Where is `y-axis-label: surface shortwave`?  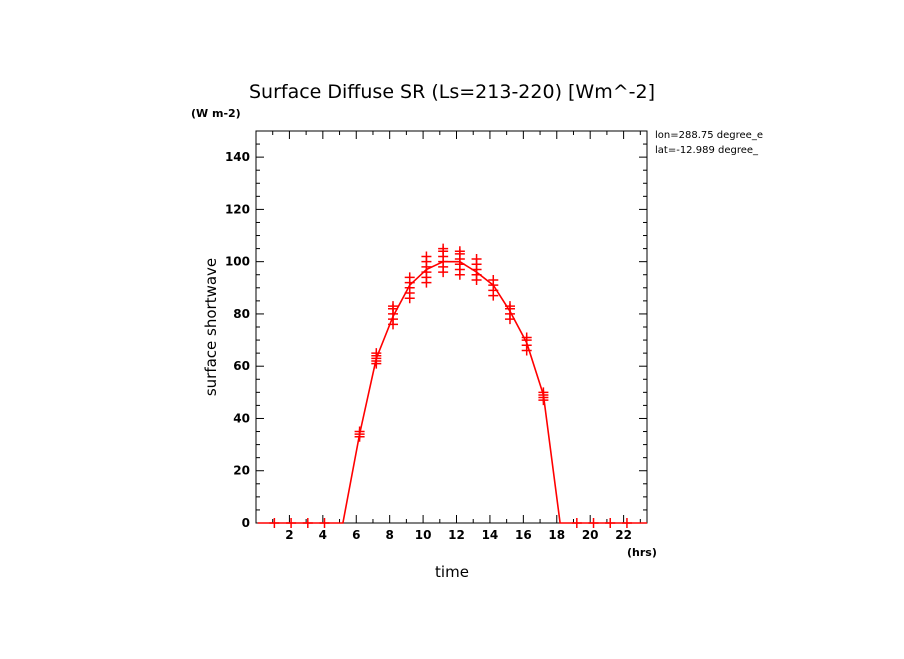
y-axis-label: surface shortwave is located at coordinates (211, 327).